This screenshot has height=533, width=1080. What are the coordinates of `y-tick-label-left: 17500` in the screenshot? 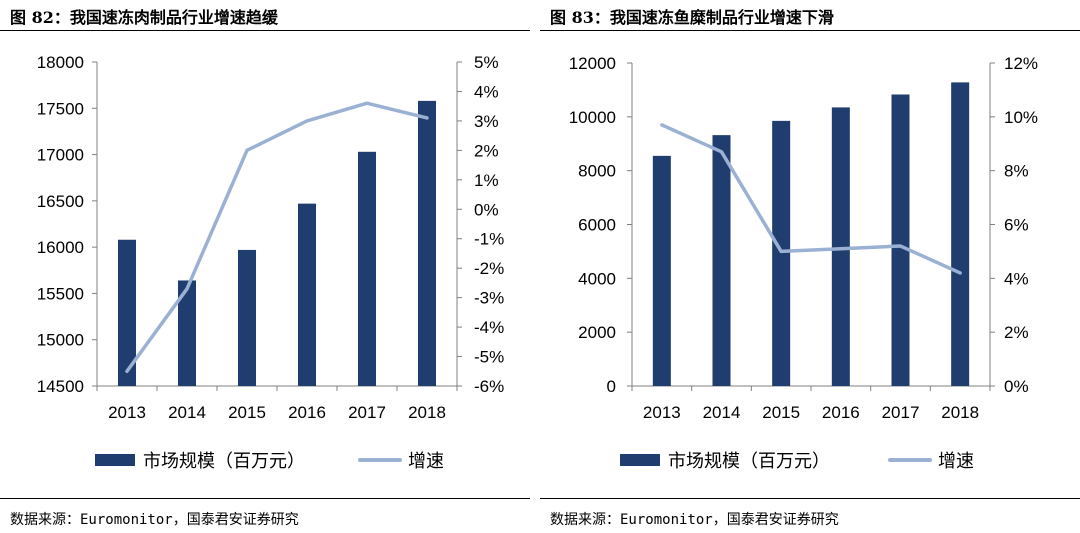 It's located at (60, 108).